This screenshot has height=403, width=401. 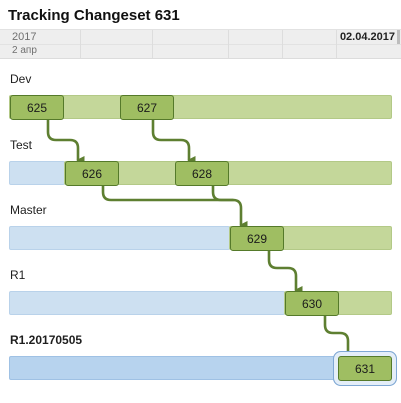 What do you see at coordinates (24, 37) in the screenshot?
I see `timeline-year: 2017` at bounding box center [24, 37].